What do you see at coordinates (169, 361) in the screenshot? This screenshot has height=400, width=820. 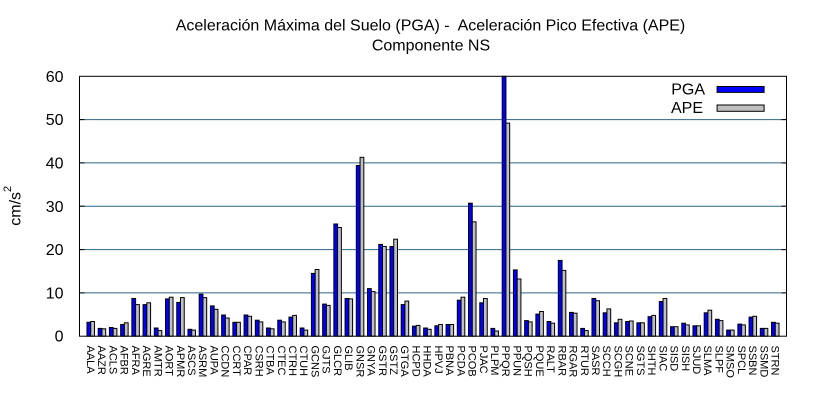 I see `svg-text: AORT` at bounding box center [169, 361].